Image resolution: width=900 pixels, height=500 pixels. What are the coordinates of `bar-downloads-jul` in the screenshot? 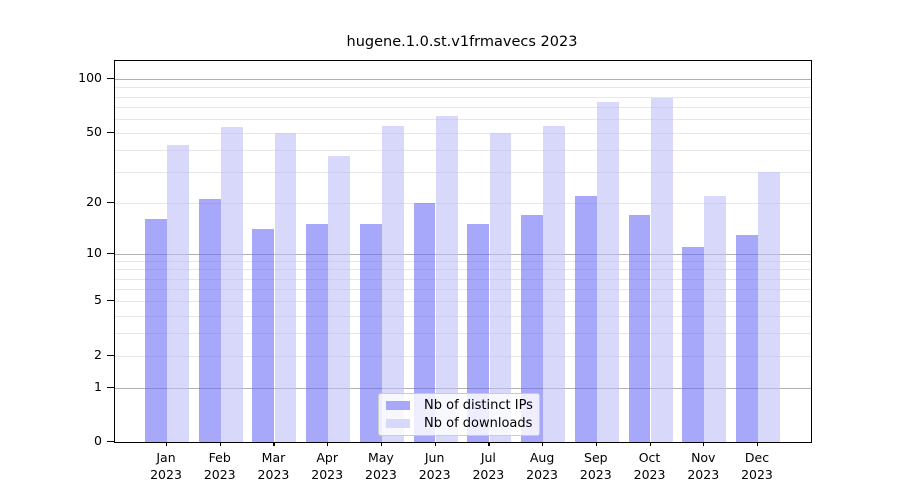 It's located at (500, 287).